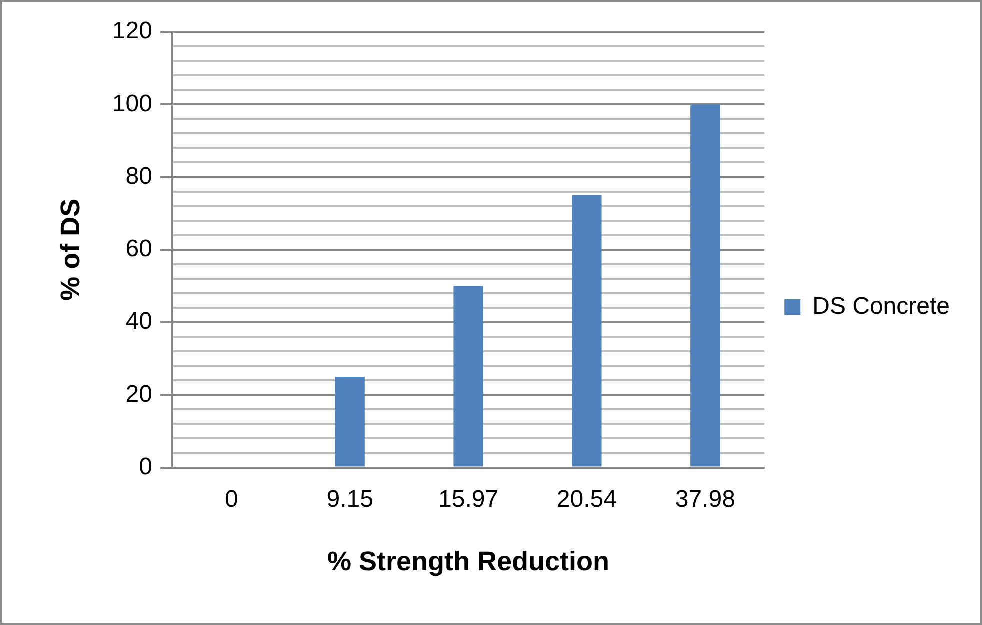 This screenshot has width=982, height=625. I want to click on y-tick-label: 20, so click(139, 394).